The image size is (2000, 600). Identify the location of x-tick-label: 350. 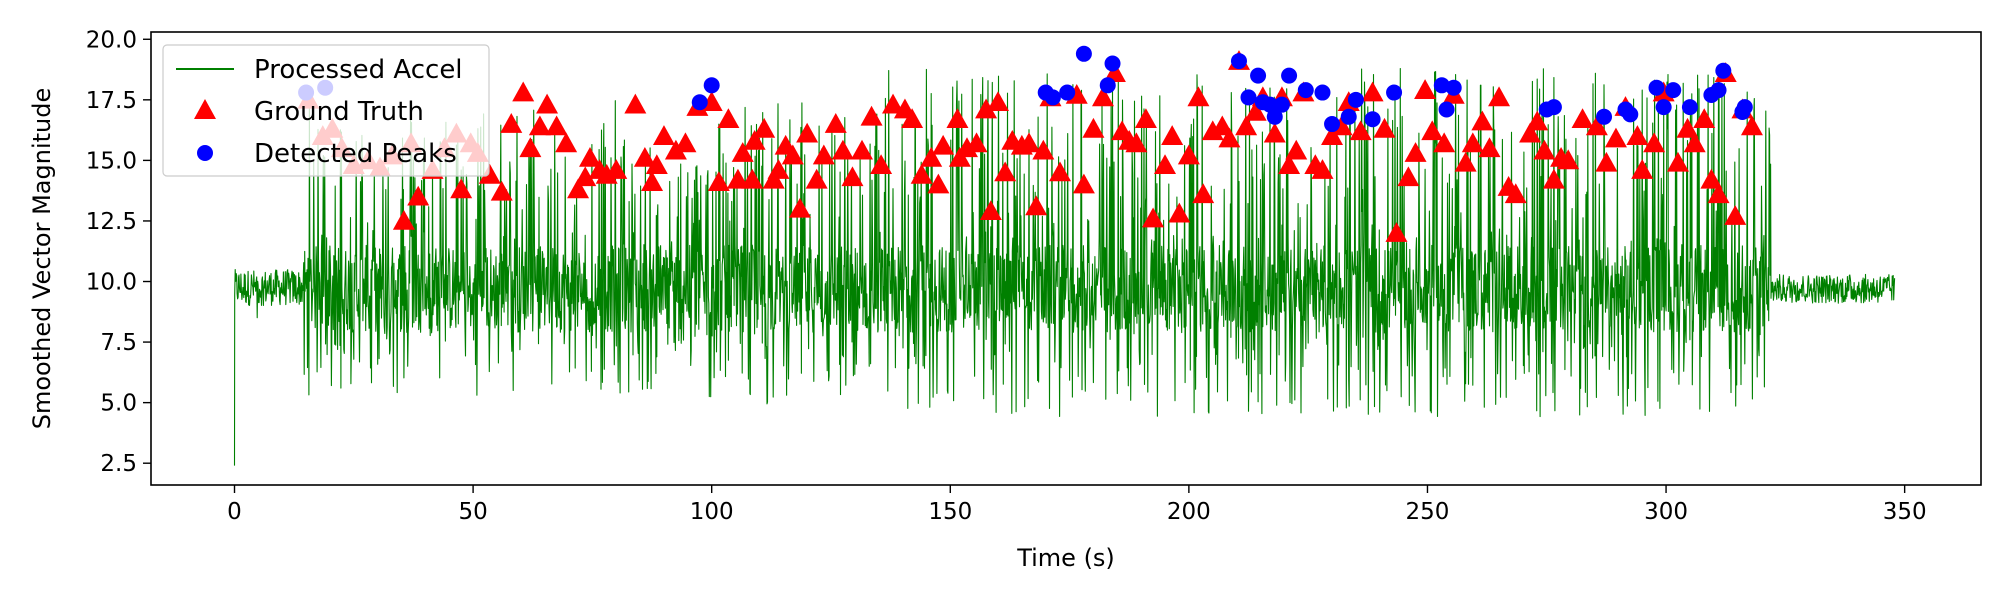
(1905, 512).